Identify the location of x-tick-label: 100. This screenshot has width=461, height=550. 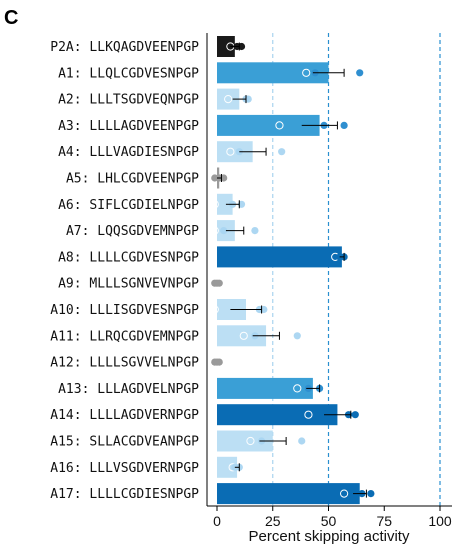
(440, 521).